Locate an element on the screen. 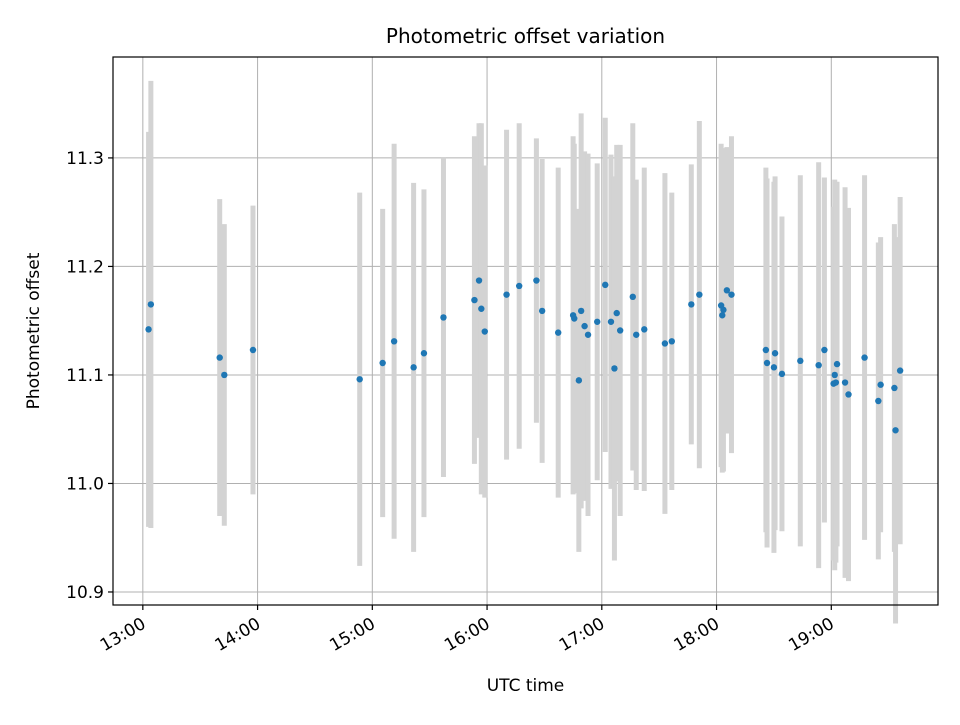 This screenshot has height=725, width=960. x-tick-label: 19:00 is located at coordinates (811, 635).